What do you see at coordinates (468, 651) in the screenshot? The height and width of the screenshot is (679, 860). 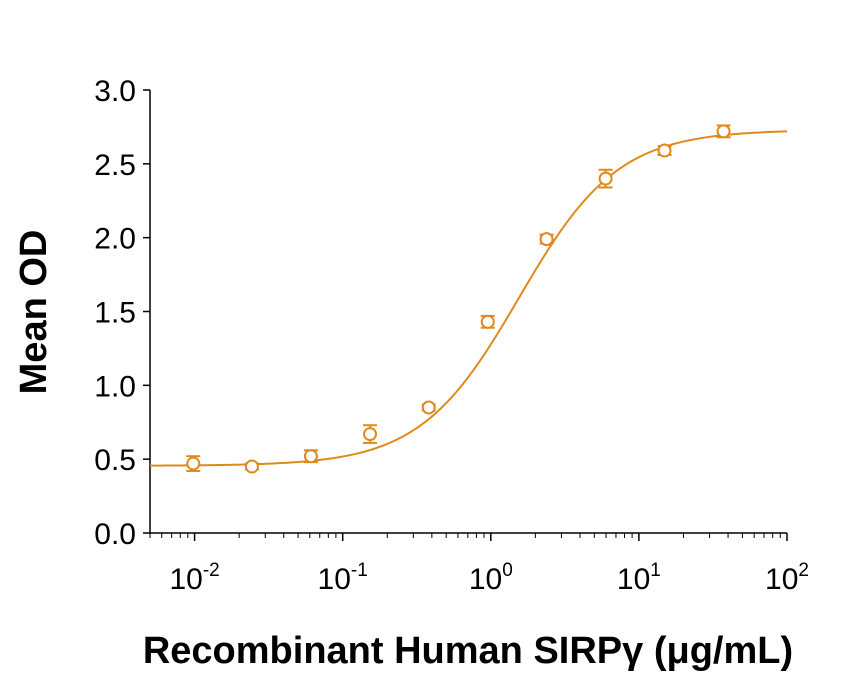 I see `x-axis-title: Recombinant Human SIRPγ (μg/mL)` at bounding box center [468, 651].